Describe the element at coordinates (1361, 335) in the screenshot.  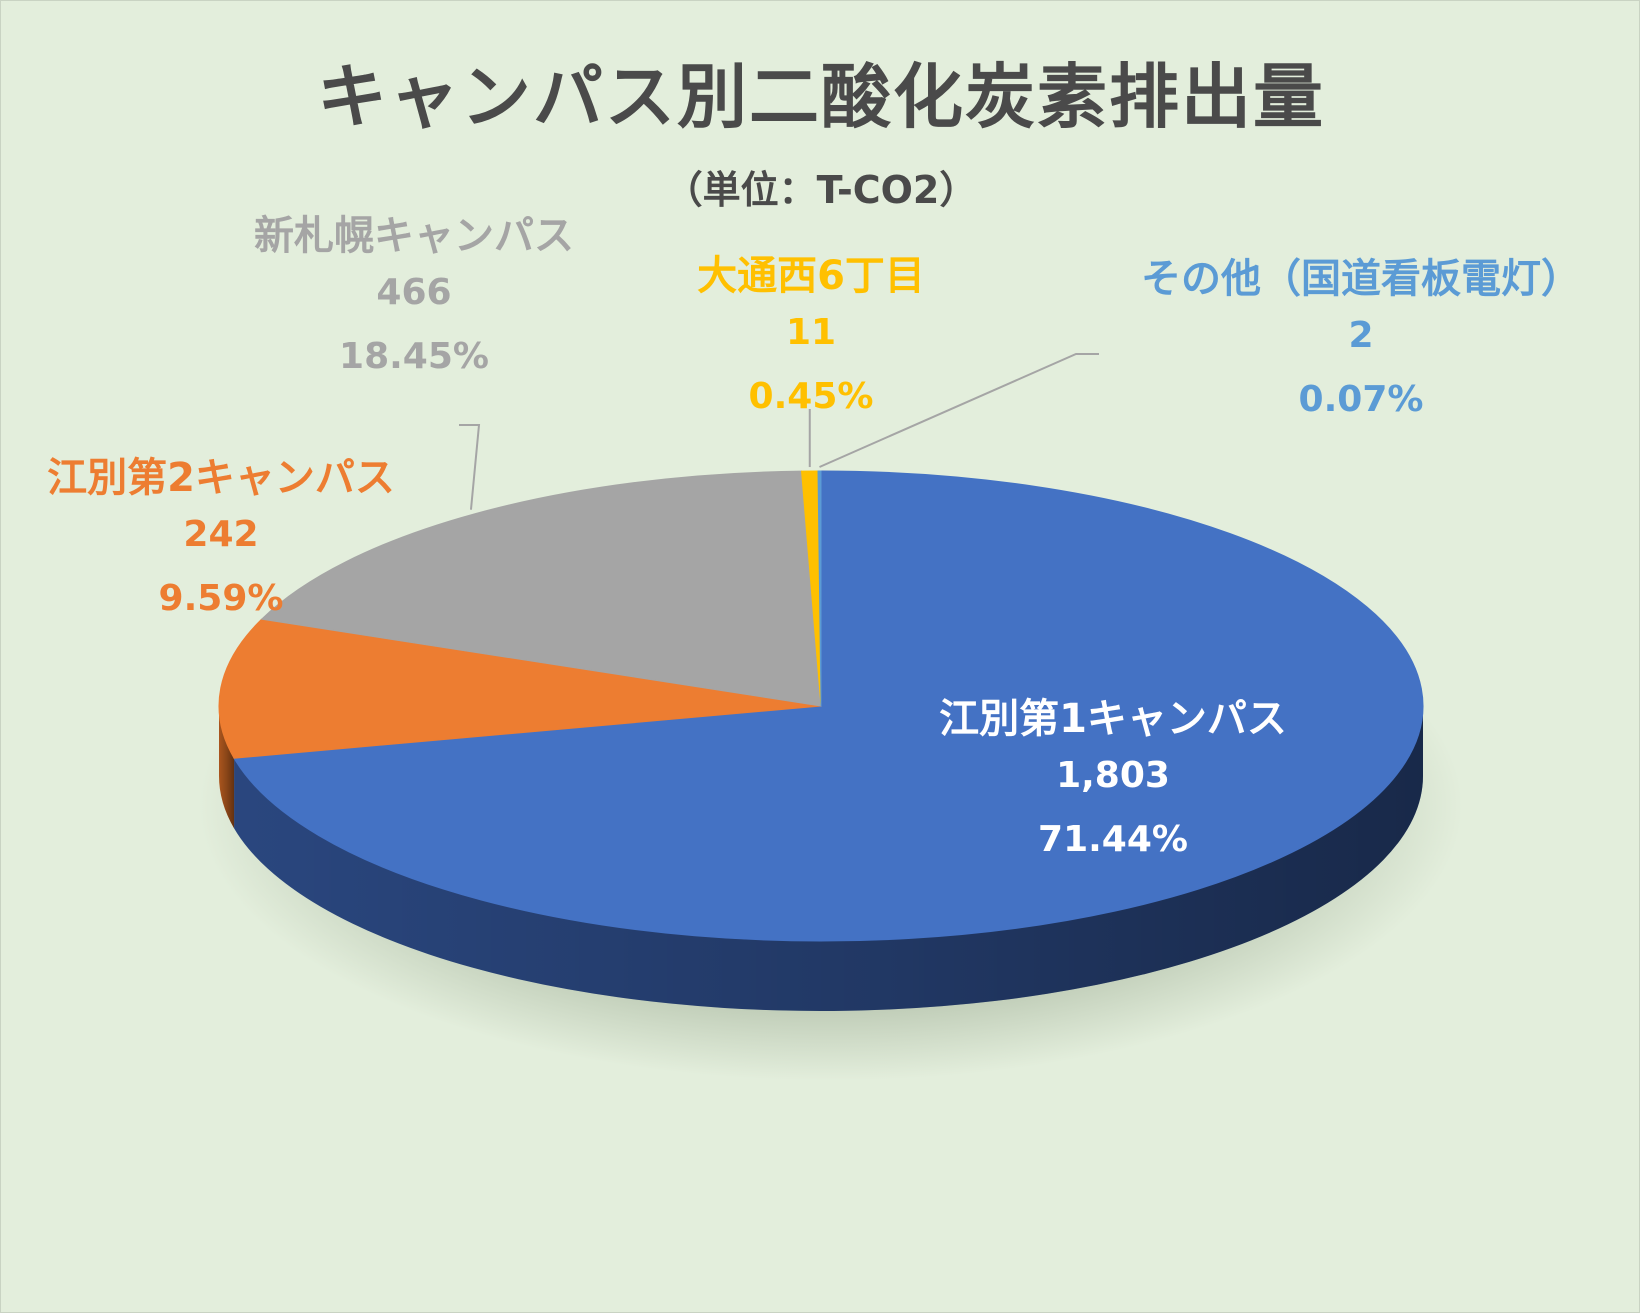
I see `slice-value-label: 2` at that location.